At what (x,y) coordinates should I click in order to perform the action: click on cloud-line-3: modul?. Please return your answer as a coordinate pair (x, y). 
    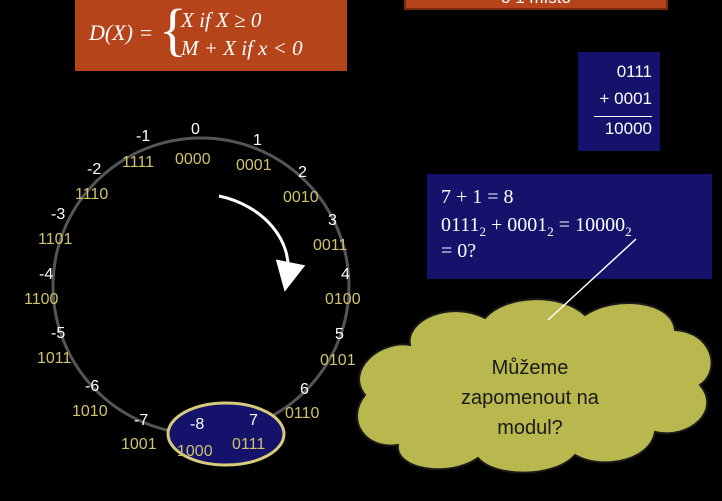
    Looking at the image, I should click on (530, 428).